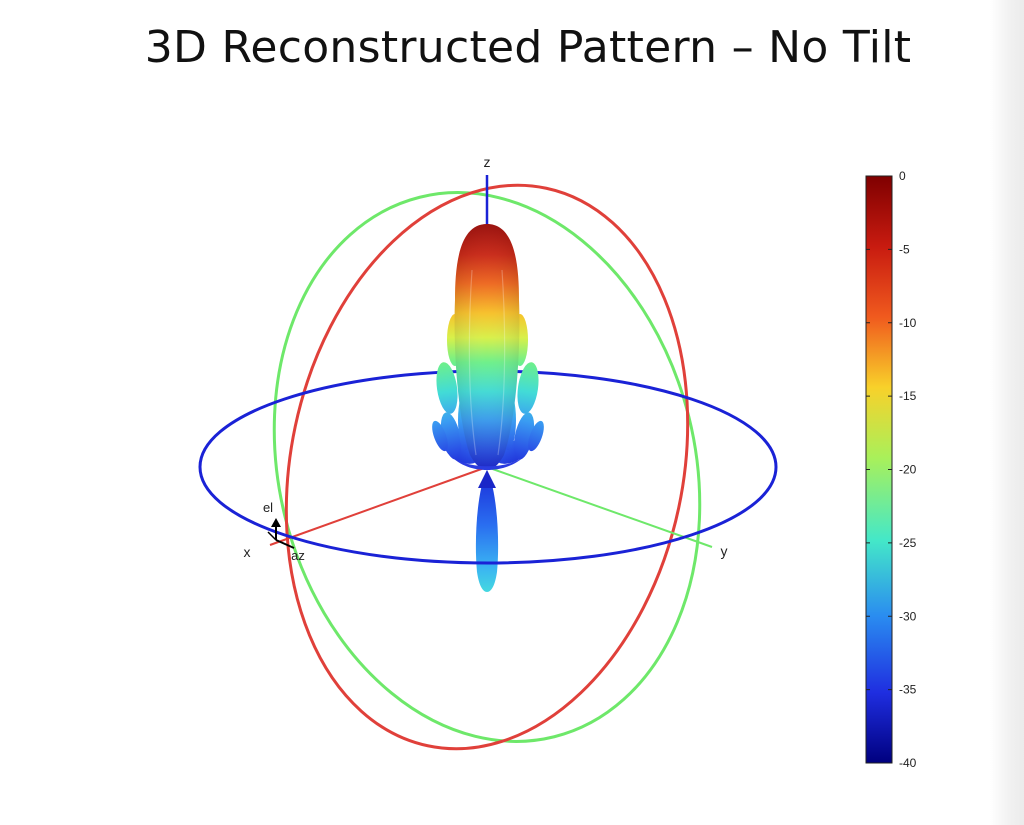 The height and width of the screenshot is (825, 1024). Describe the element at coordinates (487, 162) in the screenshot. I see `z-axis-label: z` at that location.